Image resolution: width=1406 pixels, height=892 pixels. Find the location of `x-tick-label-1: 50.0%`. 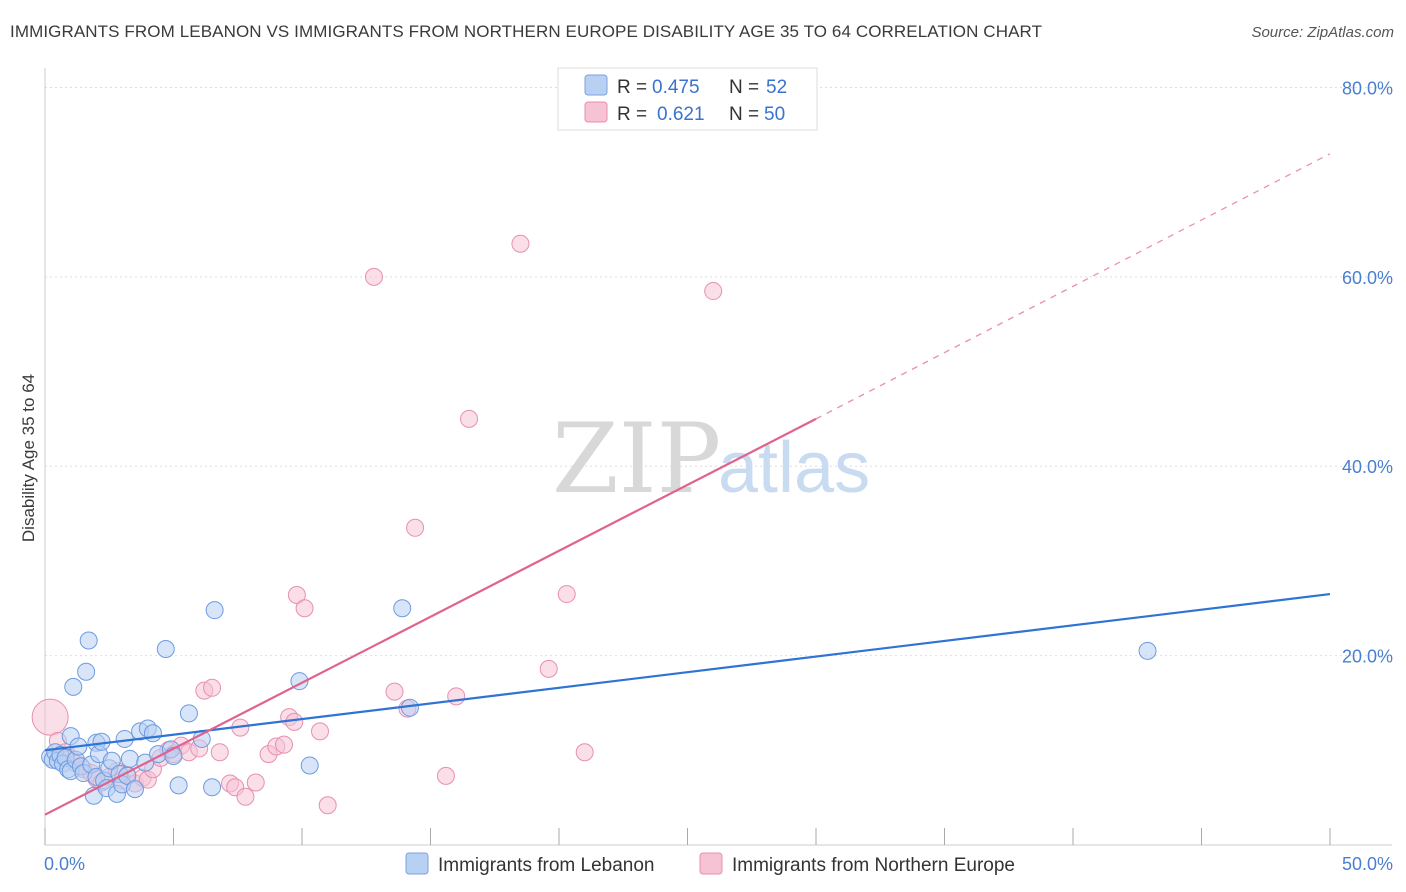

x-tick-label-1: 50.0% is located at coordinates (1367, 864).